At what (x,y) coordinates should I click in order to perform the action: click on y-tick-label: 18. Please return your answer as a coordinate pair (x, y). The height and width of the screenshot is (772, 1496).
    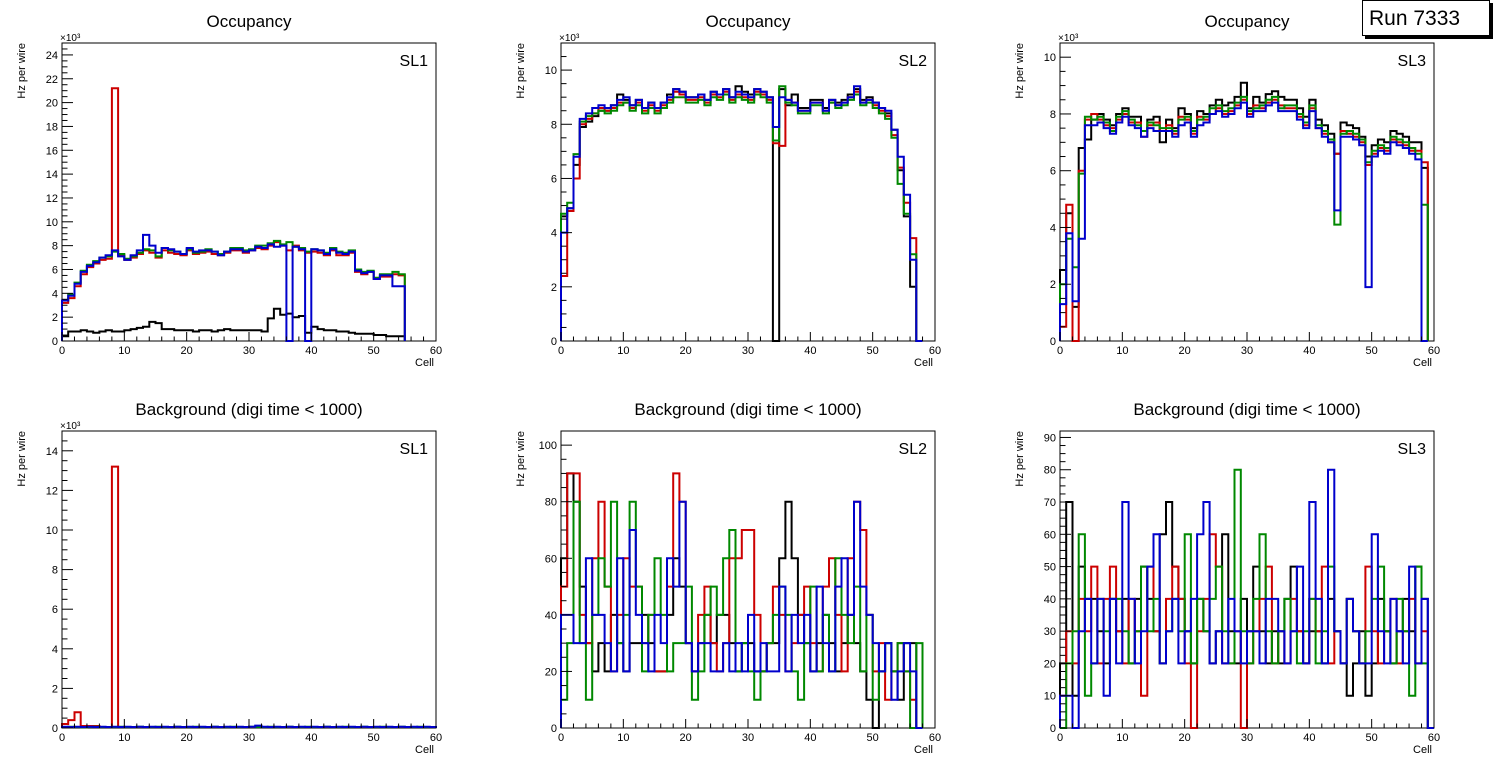
    Looking at the image, I should click on (52, 127).